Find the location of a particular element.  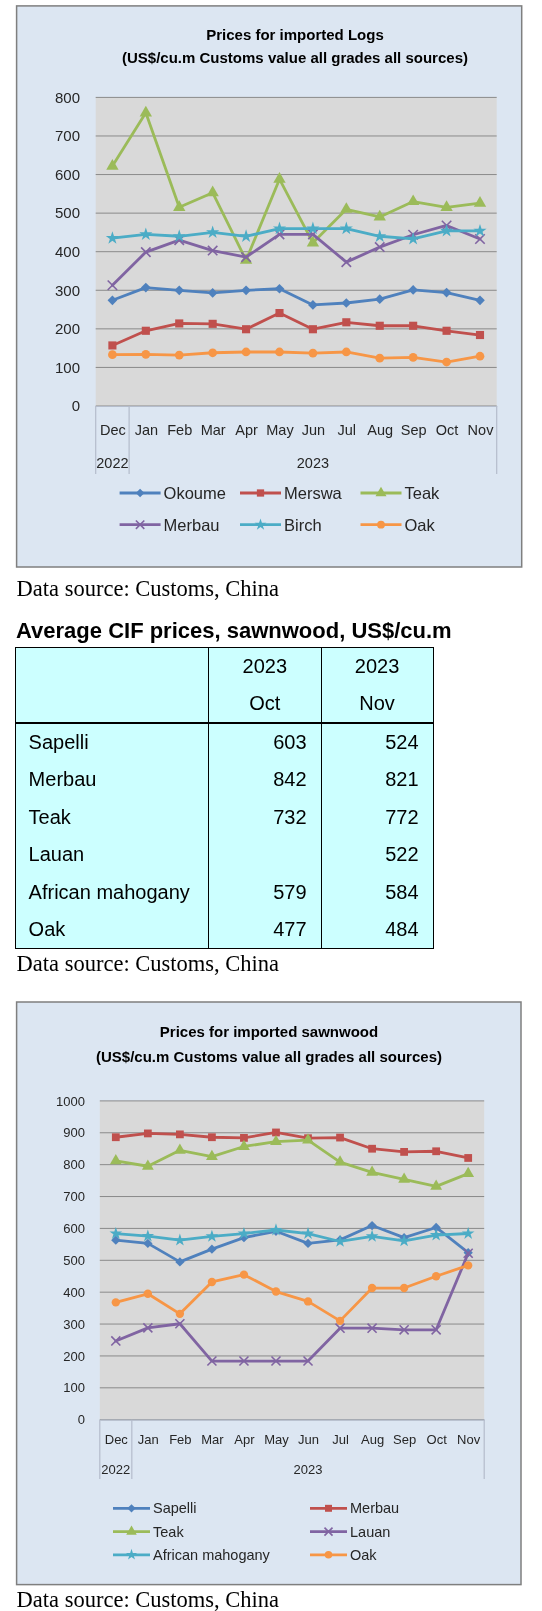

legend-label: Sapelli is located at coordinates (175, 1508).